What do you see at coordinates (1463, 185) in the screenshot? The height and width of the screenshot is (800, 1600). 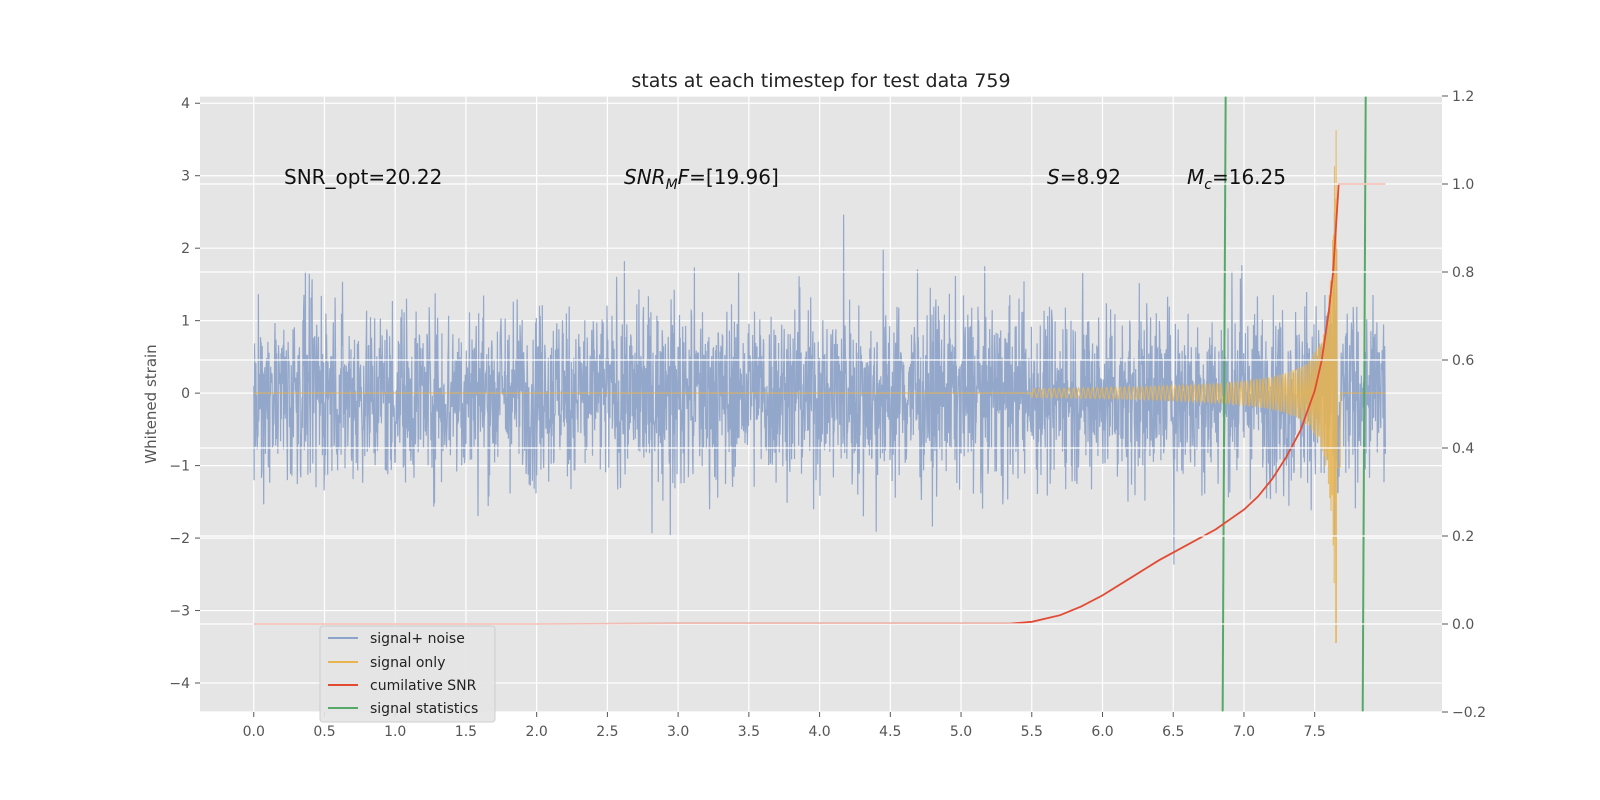 I see `y2-tick-label: 1.0` at bounding box center [1463, 185].